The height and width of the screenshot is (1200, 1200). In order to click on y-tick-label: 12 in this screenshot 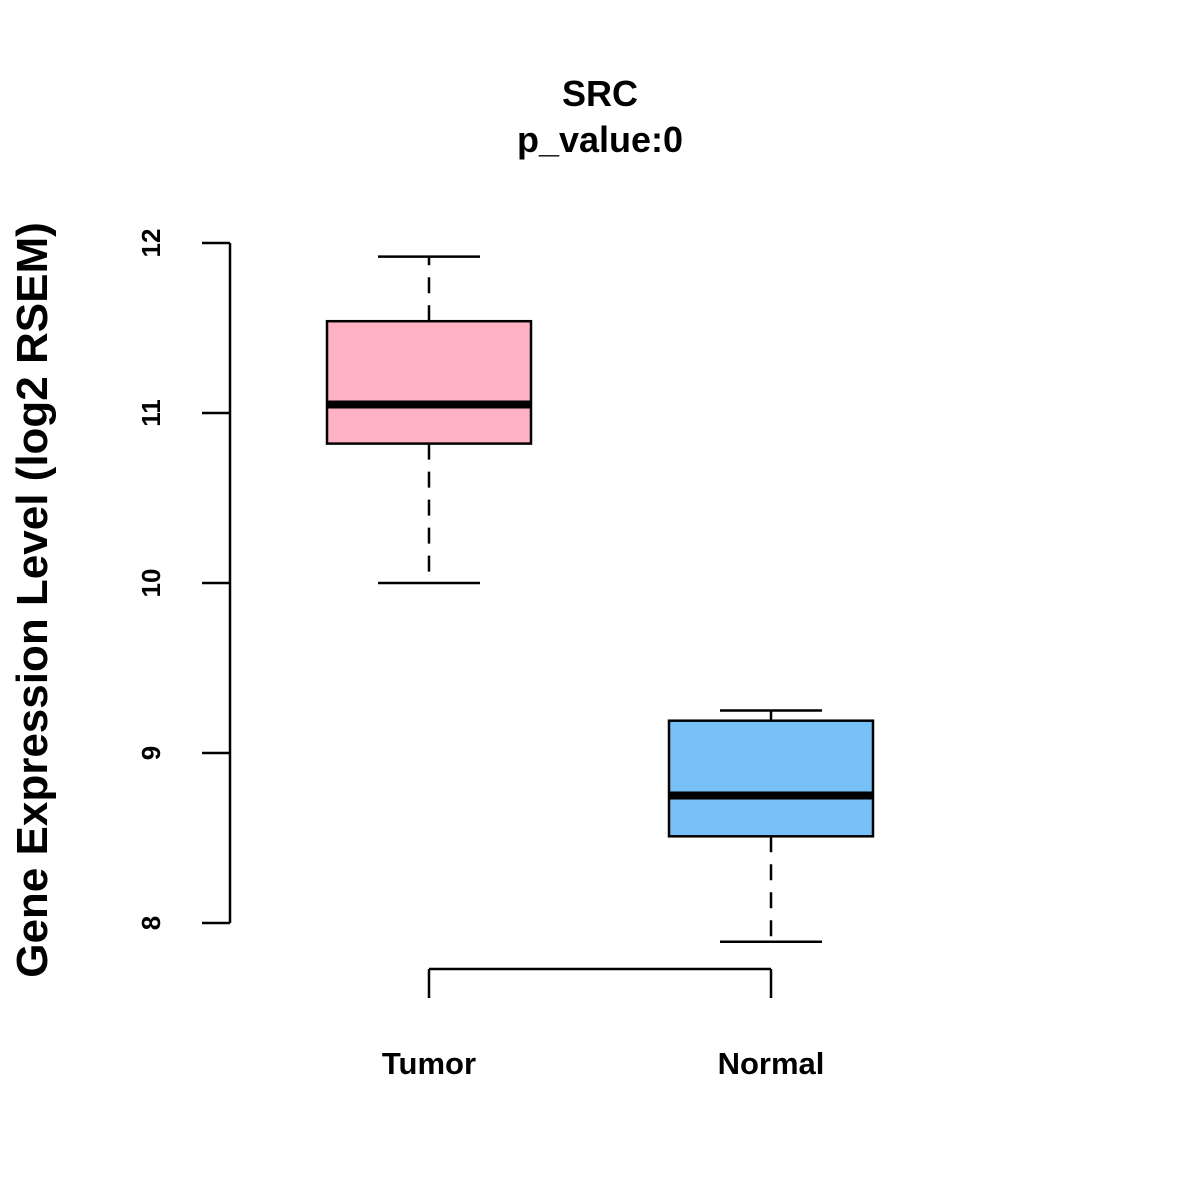, I will do `click(151, 243)`.